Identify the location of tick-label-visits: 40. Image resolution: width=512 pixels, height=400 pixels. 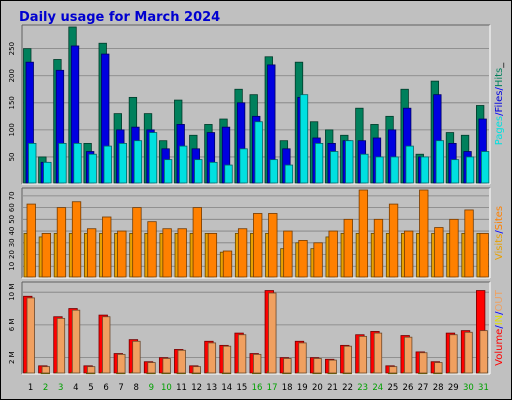
(12, 231).